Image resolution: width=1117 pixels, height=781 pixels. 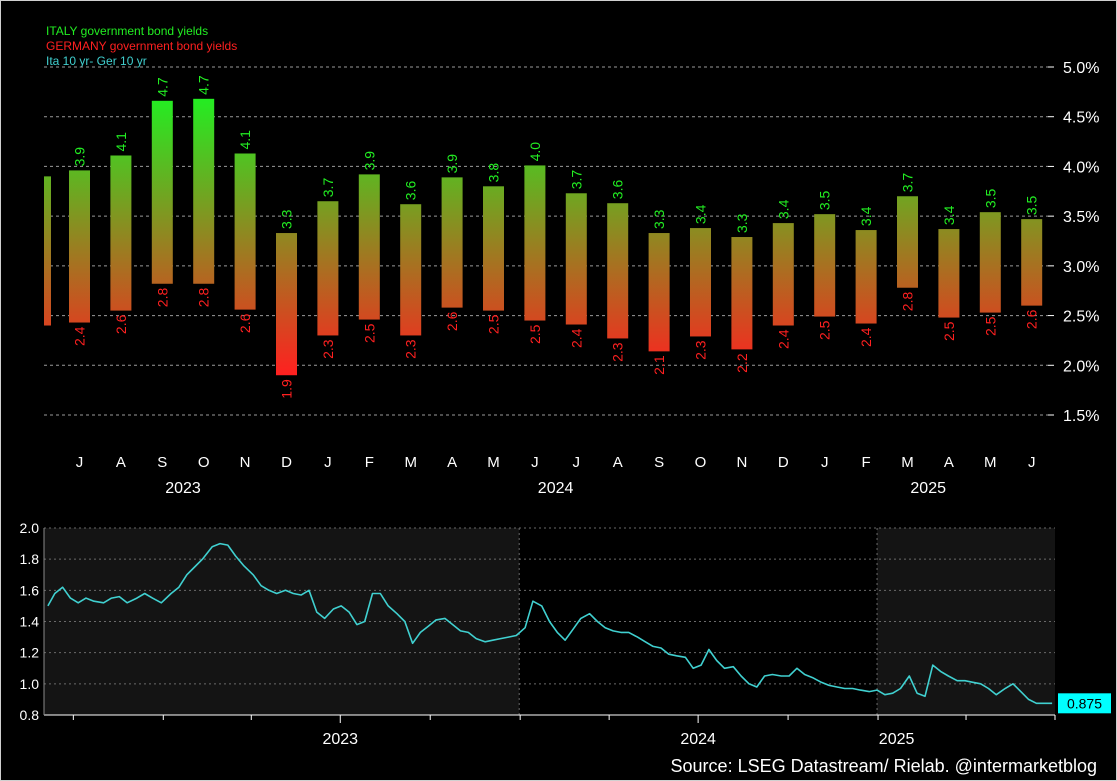 What do you see at coordinates (966, 621) in the screenshot?
I see `shade-band` at bounding box center [966, 621].